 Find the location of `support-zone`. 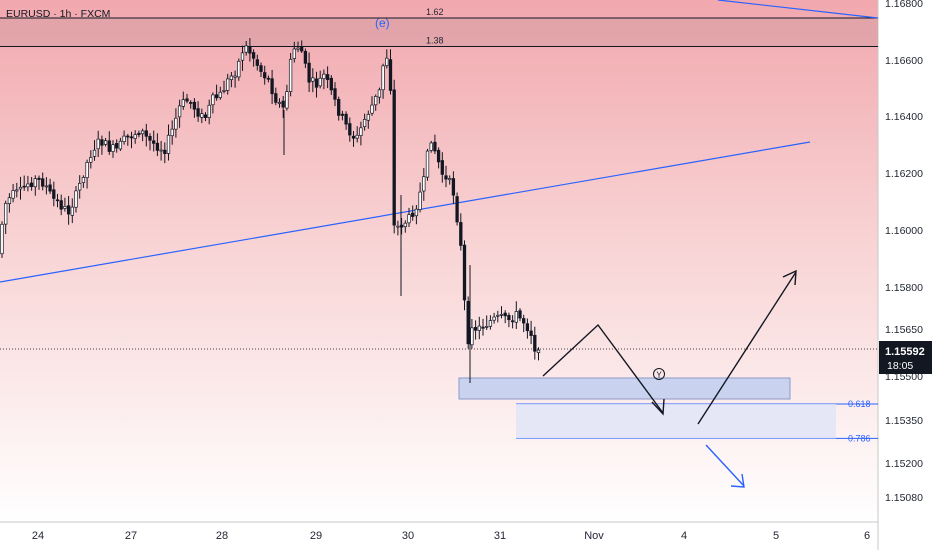

support-zone is located at coordinates (624, 388).